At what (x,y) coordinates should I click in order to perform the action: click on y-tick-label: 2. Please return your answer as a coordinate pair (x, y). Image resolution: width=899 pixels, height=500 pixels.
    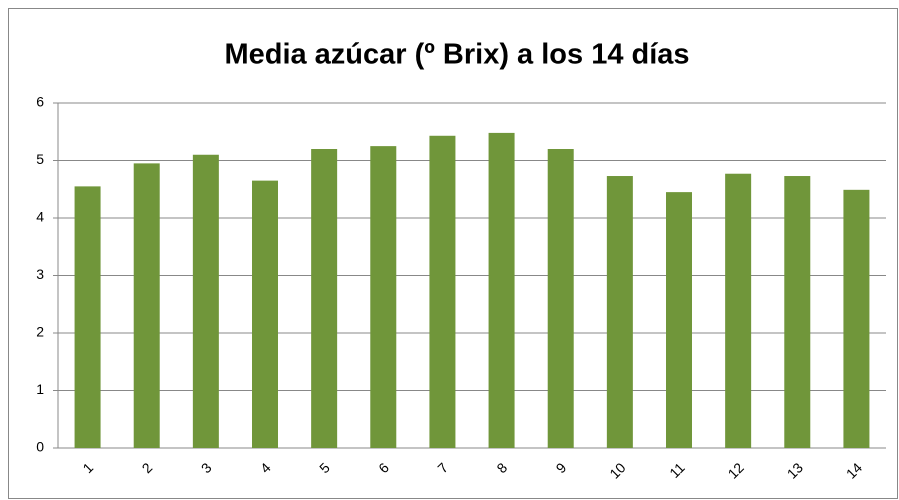
    Looking at the image, I should click on (40, 332).